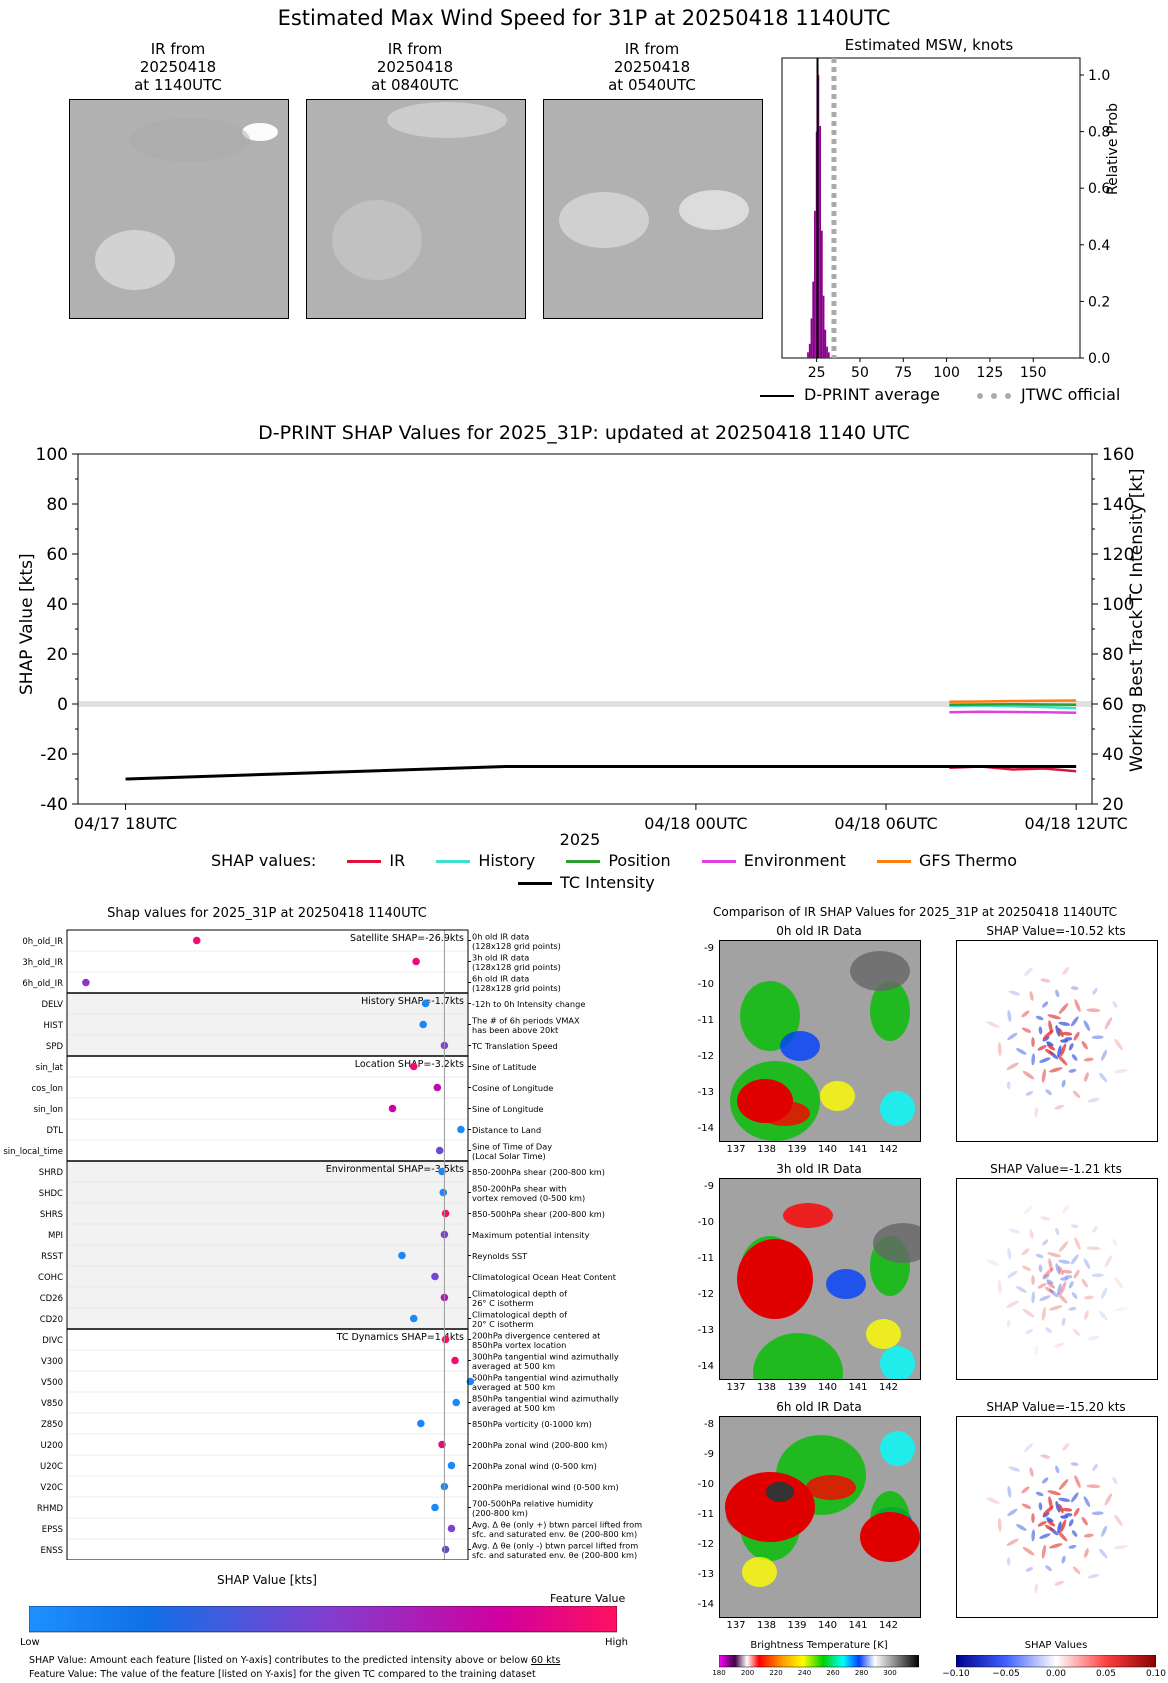  What do you see at coordinates (437, 1087) in the screenshot?
I see `shap-point-cos_lon` at bounding box center [437, 1087].